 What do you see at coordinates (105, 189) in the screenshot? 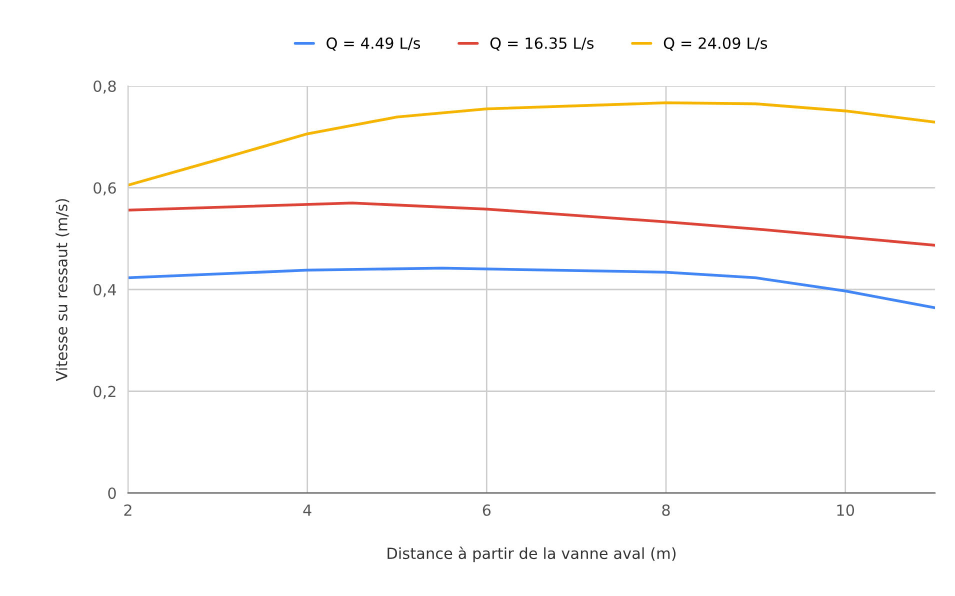
I see `y-tick-label: 0,6` at bounding box center [105, 189].